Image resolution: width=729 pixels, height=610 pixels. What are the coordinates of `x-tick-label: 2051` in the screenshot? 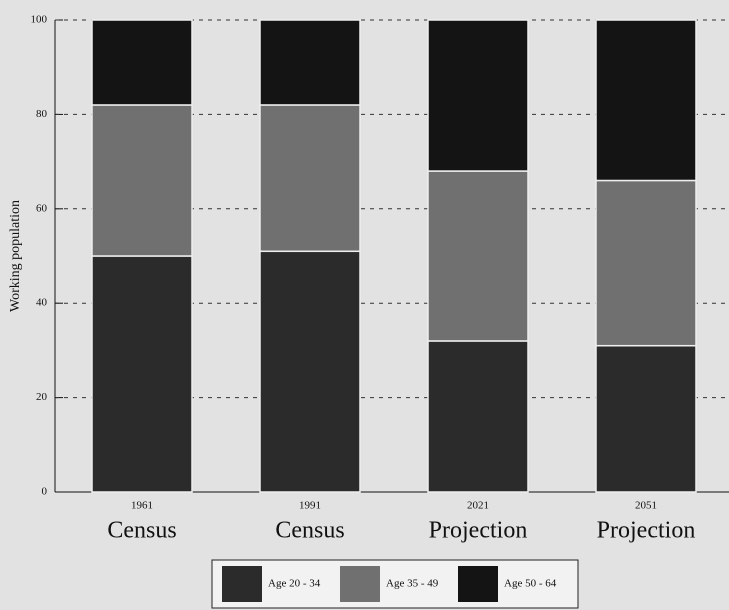 It's located at (646, 506).